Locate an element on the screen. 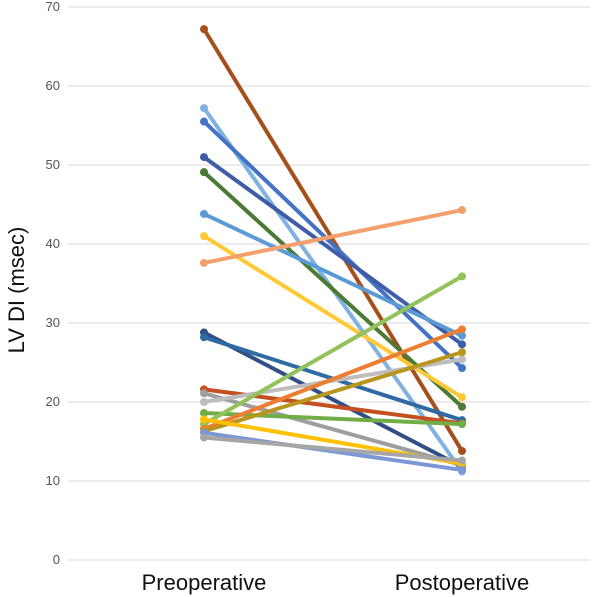 Image resolution: width=596 pixels, height=597 pixels. y-axis-title: LV DI (msec) is located at coordinates (16, 290).